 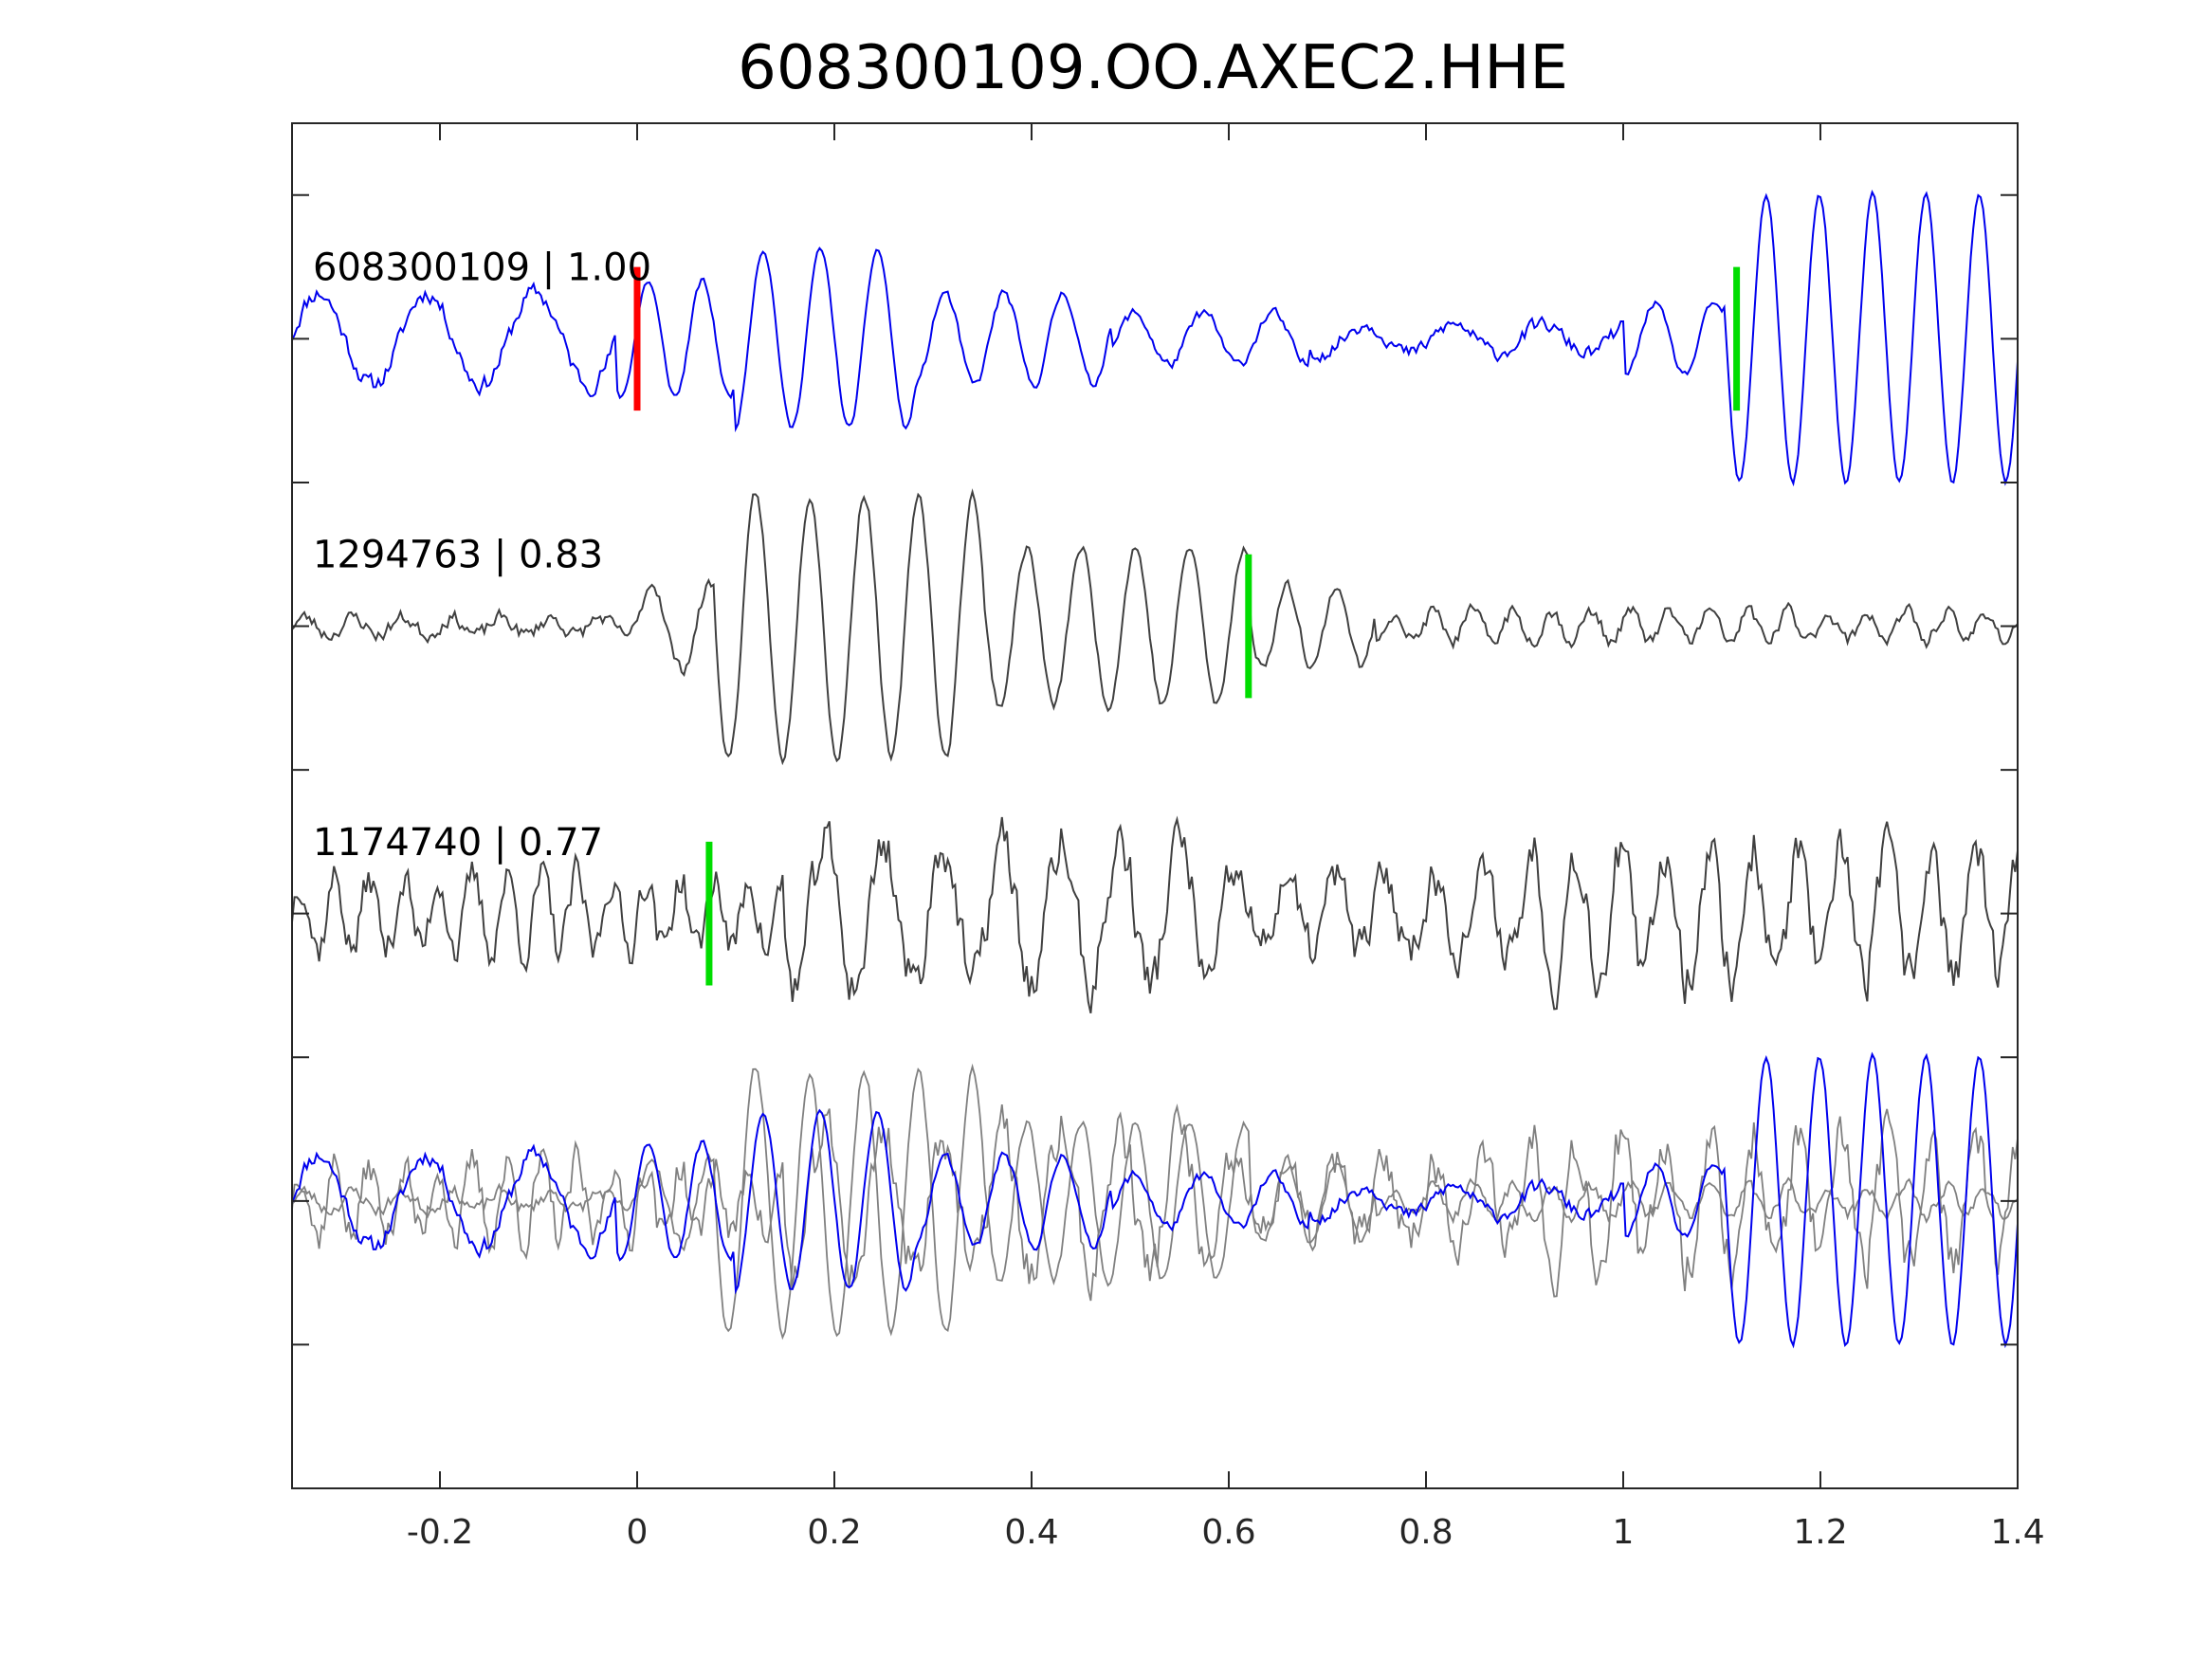 I want to click on chart-title: 608300109.OO.AXEC2.HHE, so click(x=1153, y=68).